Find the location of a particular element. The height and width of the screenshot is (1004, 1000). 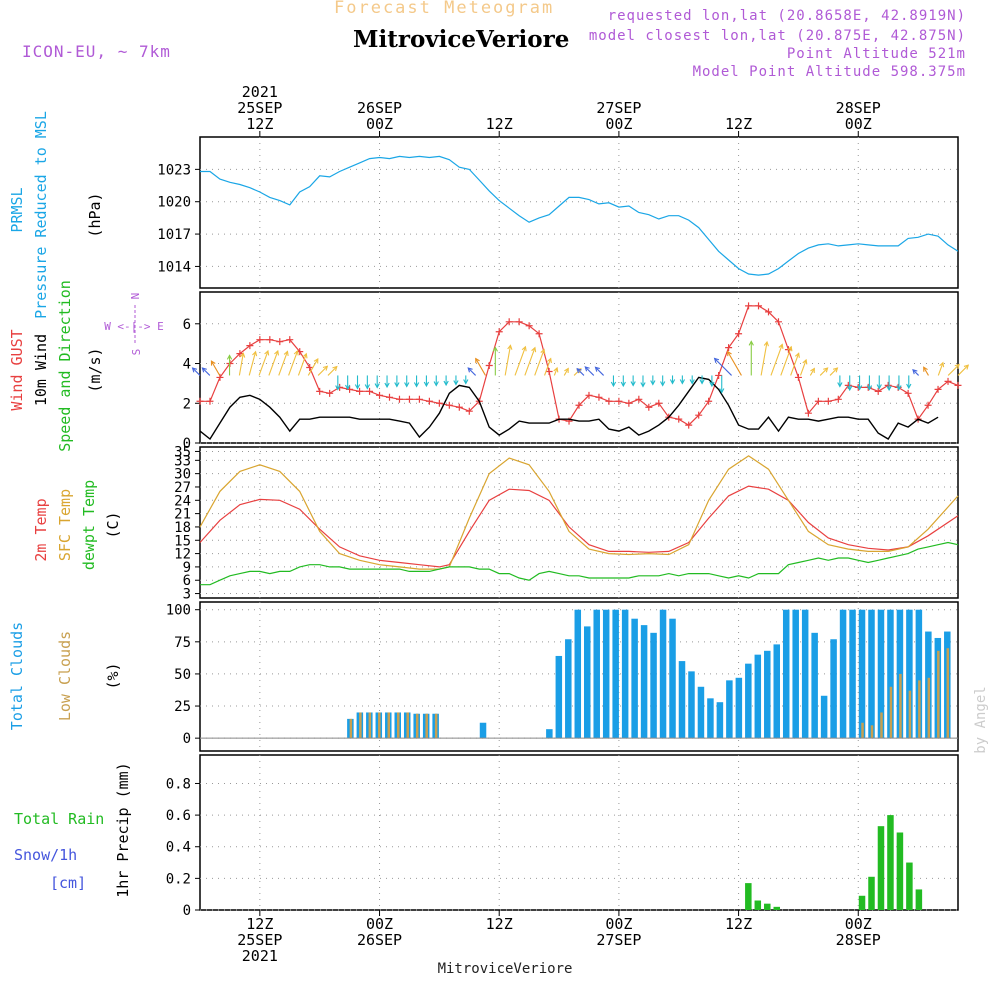

top-time-label: 00Z is located at coordinates (379, 124).